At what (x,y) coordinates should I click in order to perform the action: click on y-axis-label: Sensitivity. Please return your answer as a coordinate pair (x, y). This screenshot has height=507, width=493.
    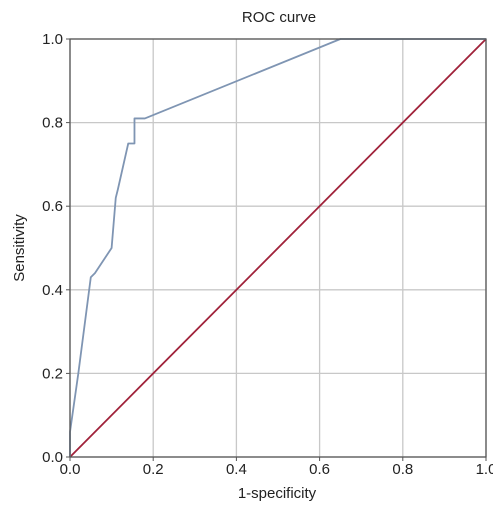
    Looking at the image, I should click on (19, 248).